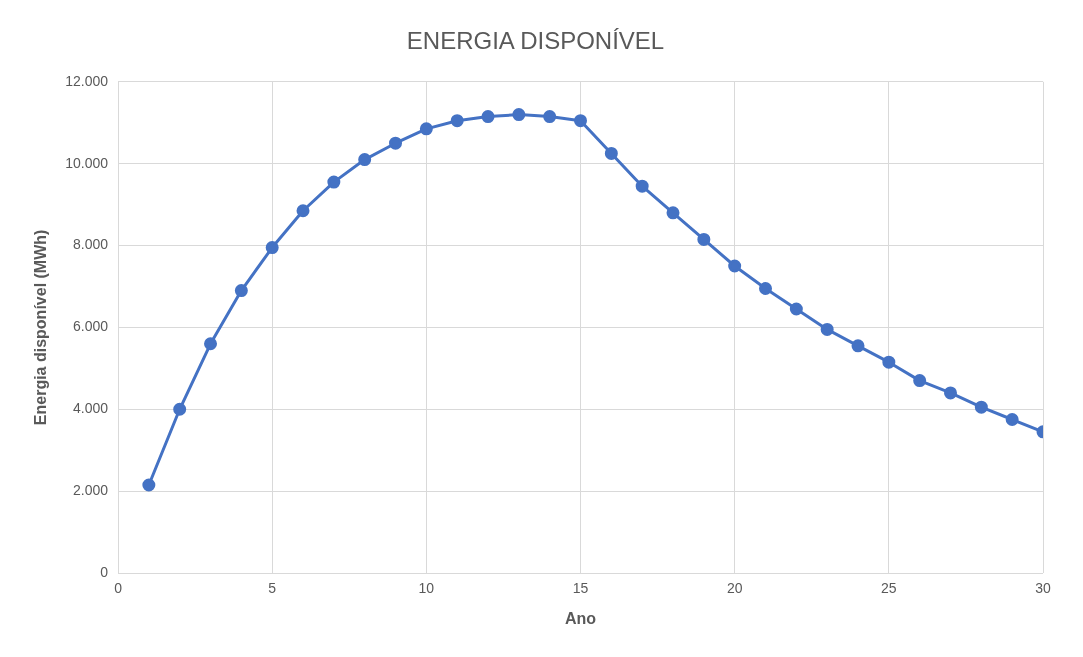 This screenshot has height=657, width=1083. Describe the element at coordinates (889, 588) in the screenshot. I see `x-tick-label: 25` at that location.